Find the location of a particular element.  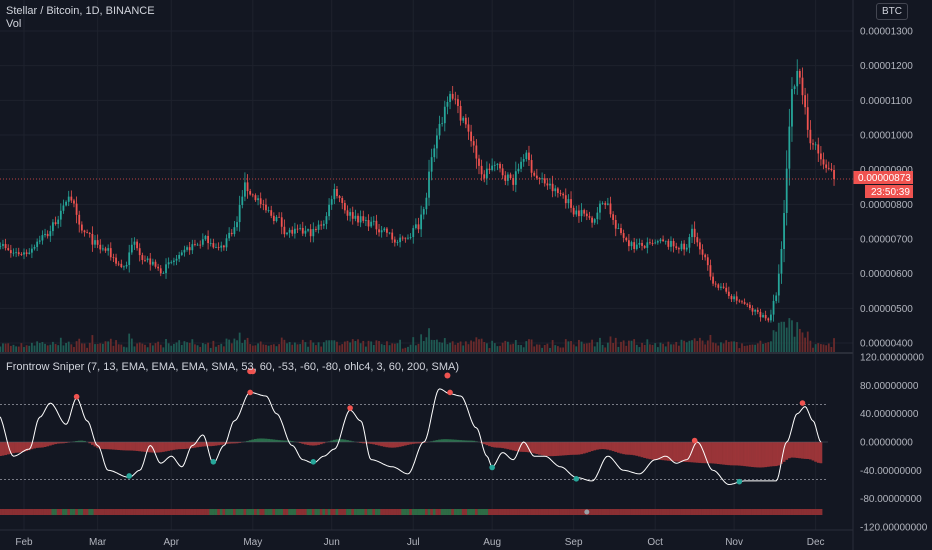

currency-badge: BTC is located at coordinates (892, 11).